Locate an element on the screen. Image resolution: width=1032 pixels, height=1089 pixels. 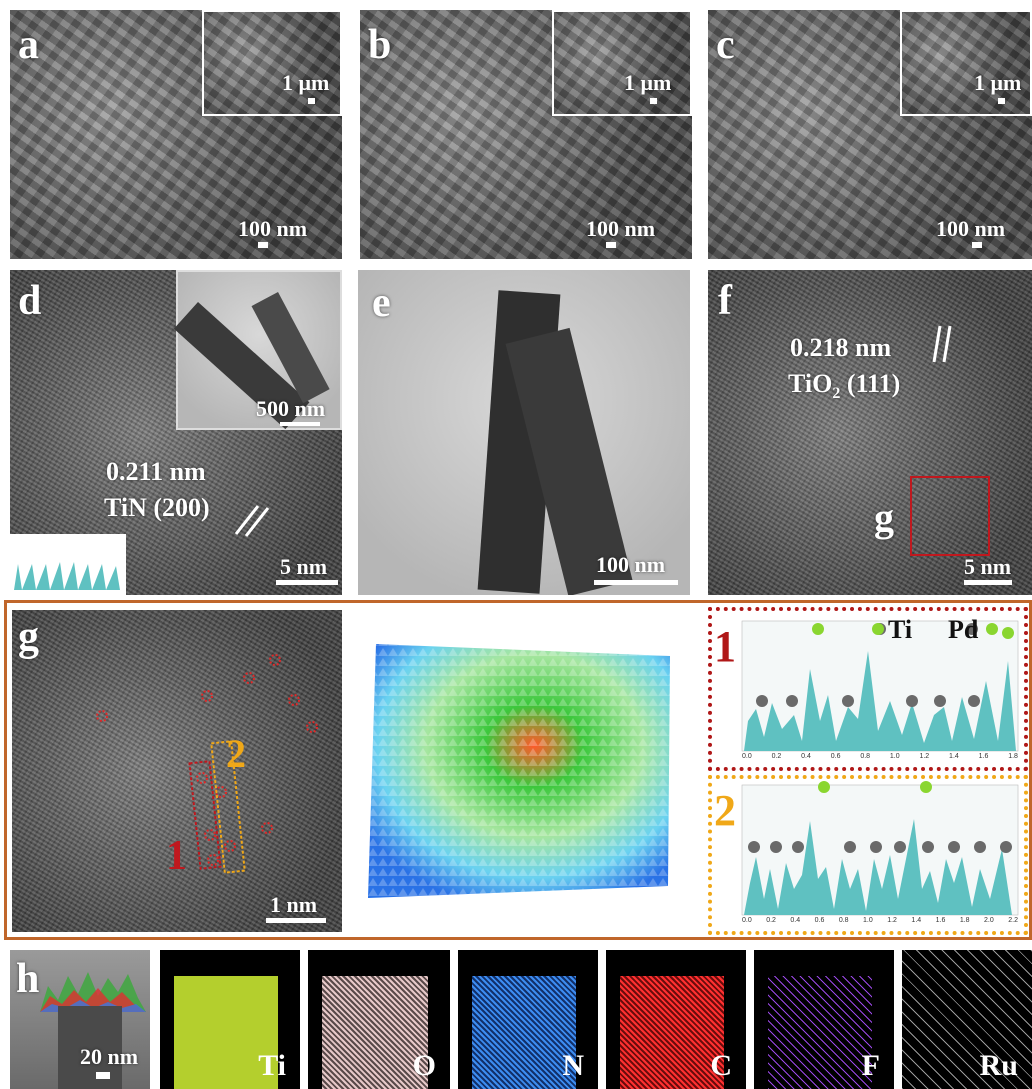
lattice-spacing-label: 0.218 nm is located at coordinates (841, 347).